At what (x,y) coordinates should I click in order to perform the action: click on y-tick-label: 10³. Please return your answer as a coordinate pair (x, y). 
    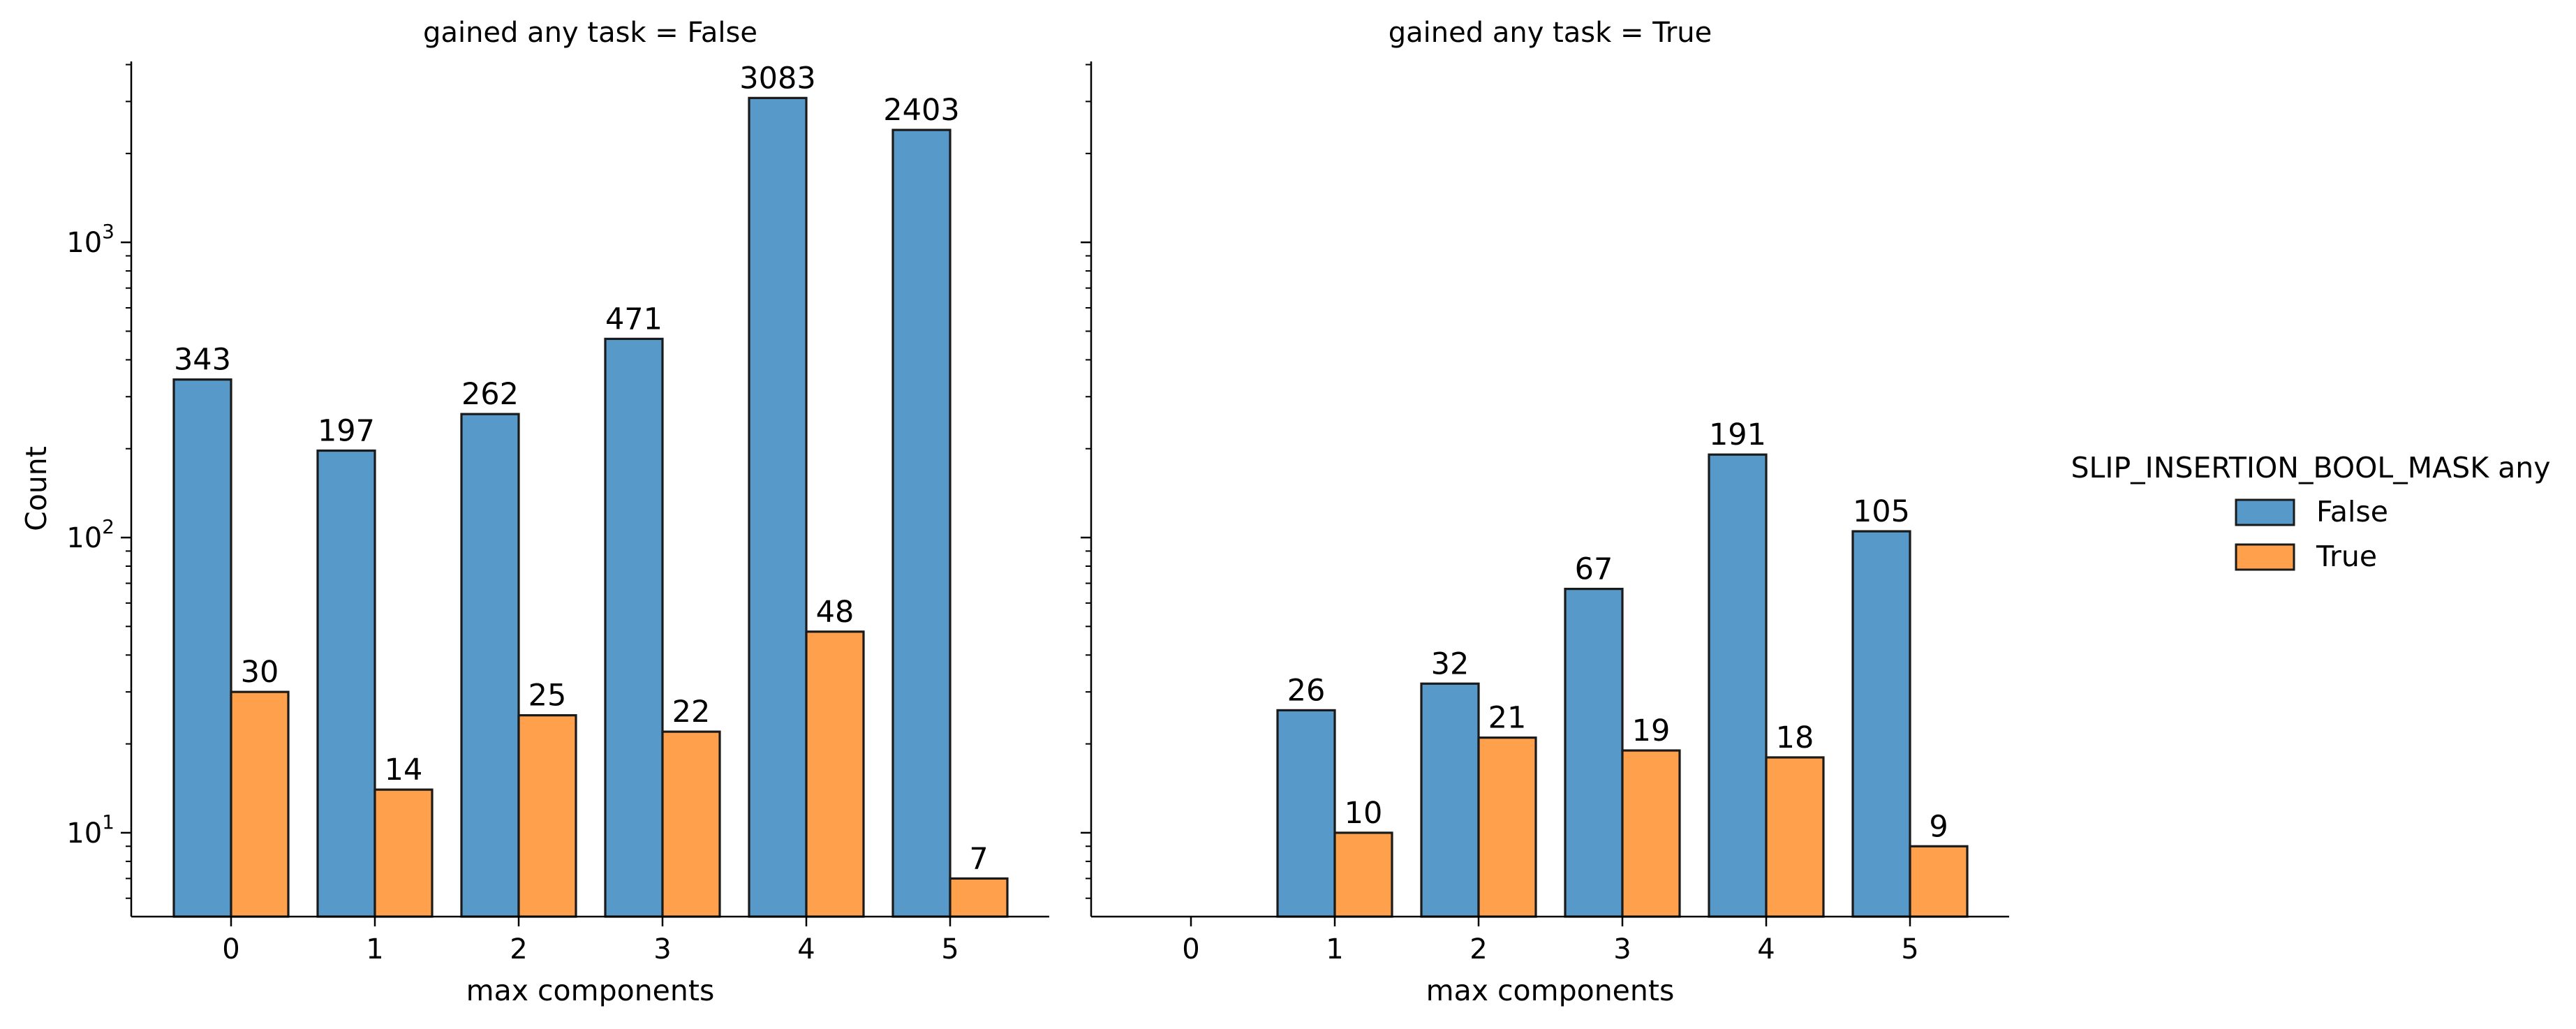
    Looking at the image, I should click on (90, 239).